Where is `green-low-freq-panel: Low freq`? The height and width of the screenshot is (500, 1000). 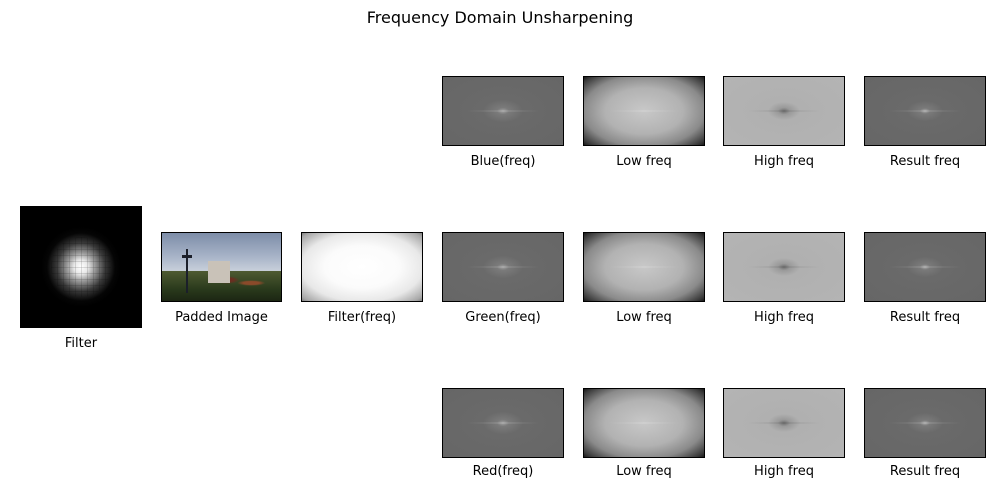
green-low-freq-panel: Low freq is located at coordinates (644, 278).